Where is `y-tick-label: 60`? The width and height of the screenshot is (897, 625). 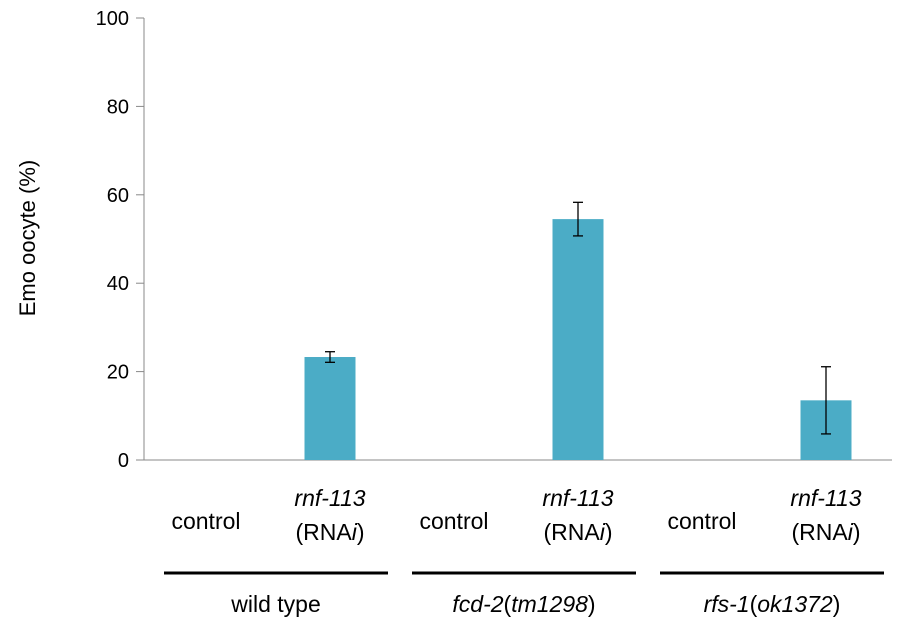
y-tick-label: 60 is located at coordinates (118, 196).